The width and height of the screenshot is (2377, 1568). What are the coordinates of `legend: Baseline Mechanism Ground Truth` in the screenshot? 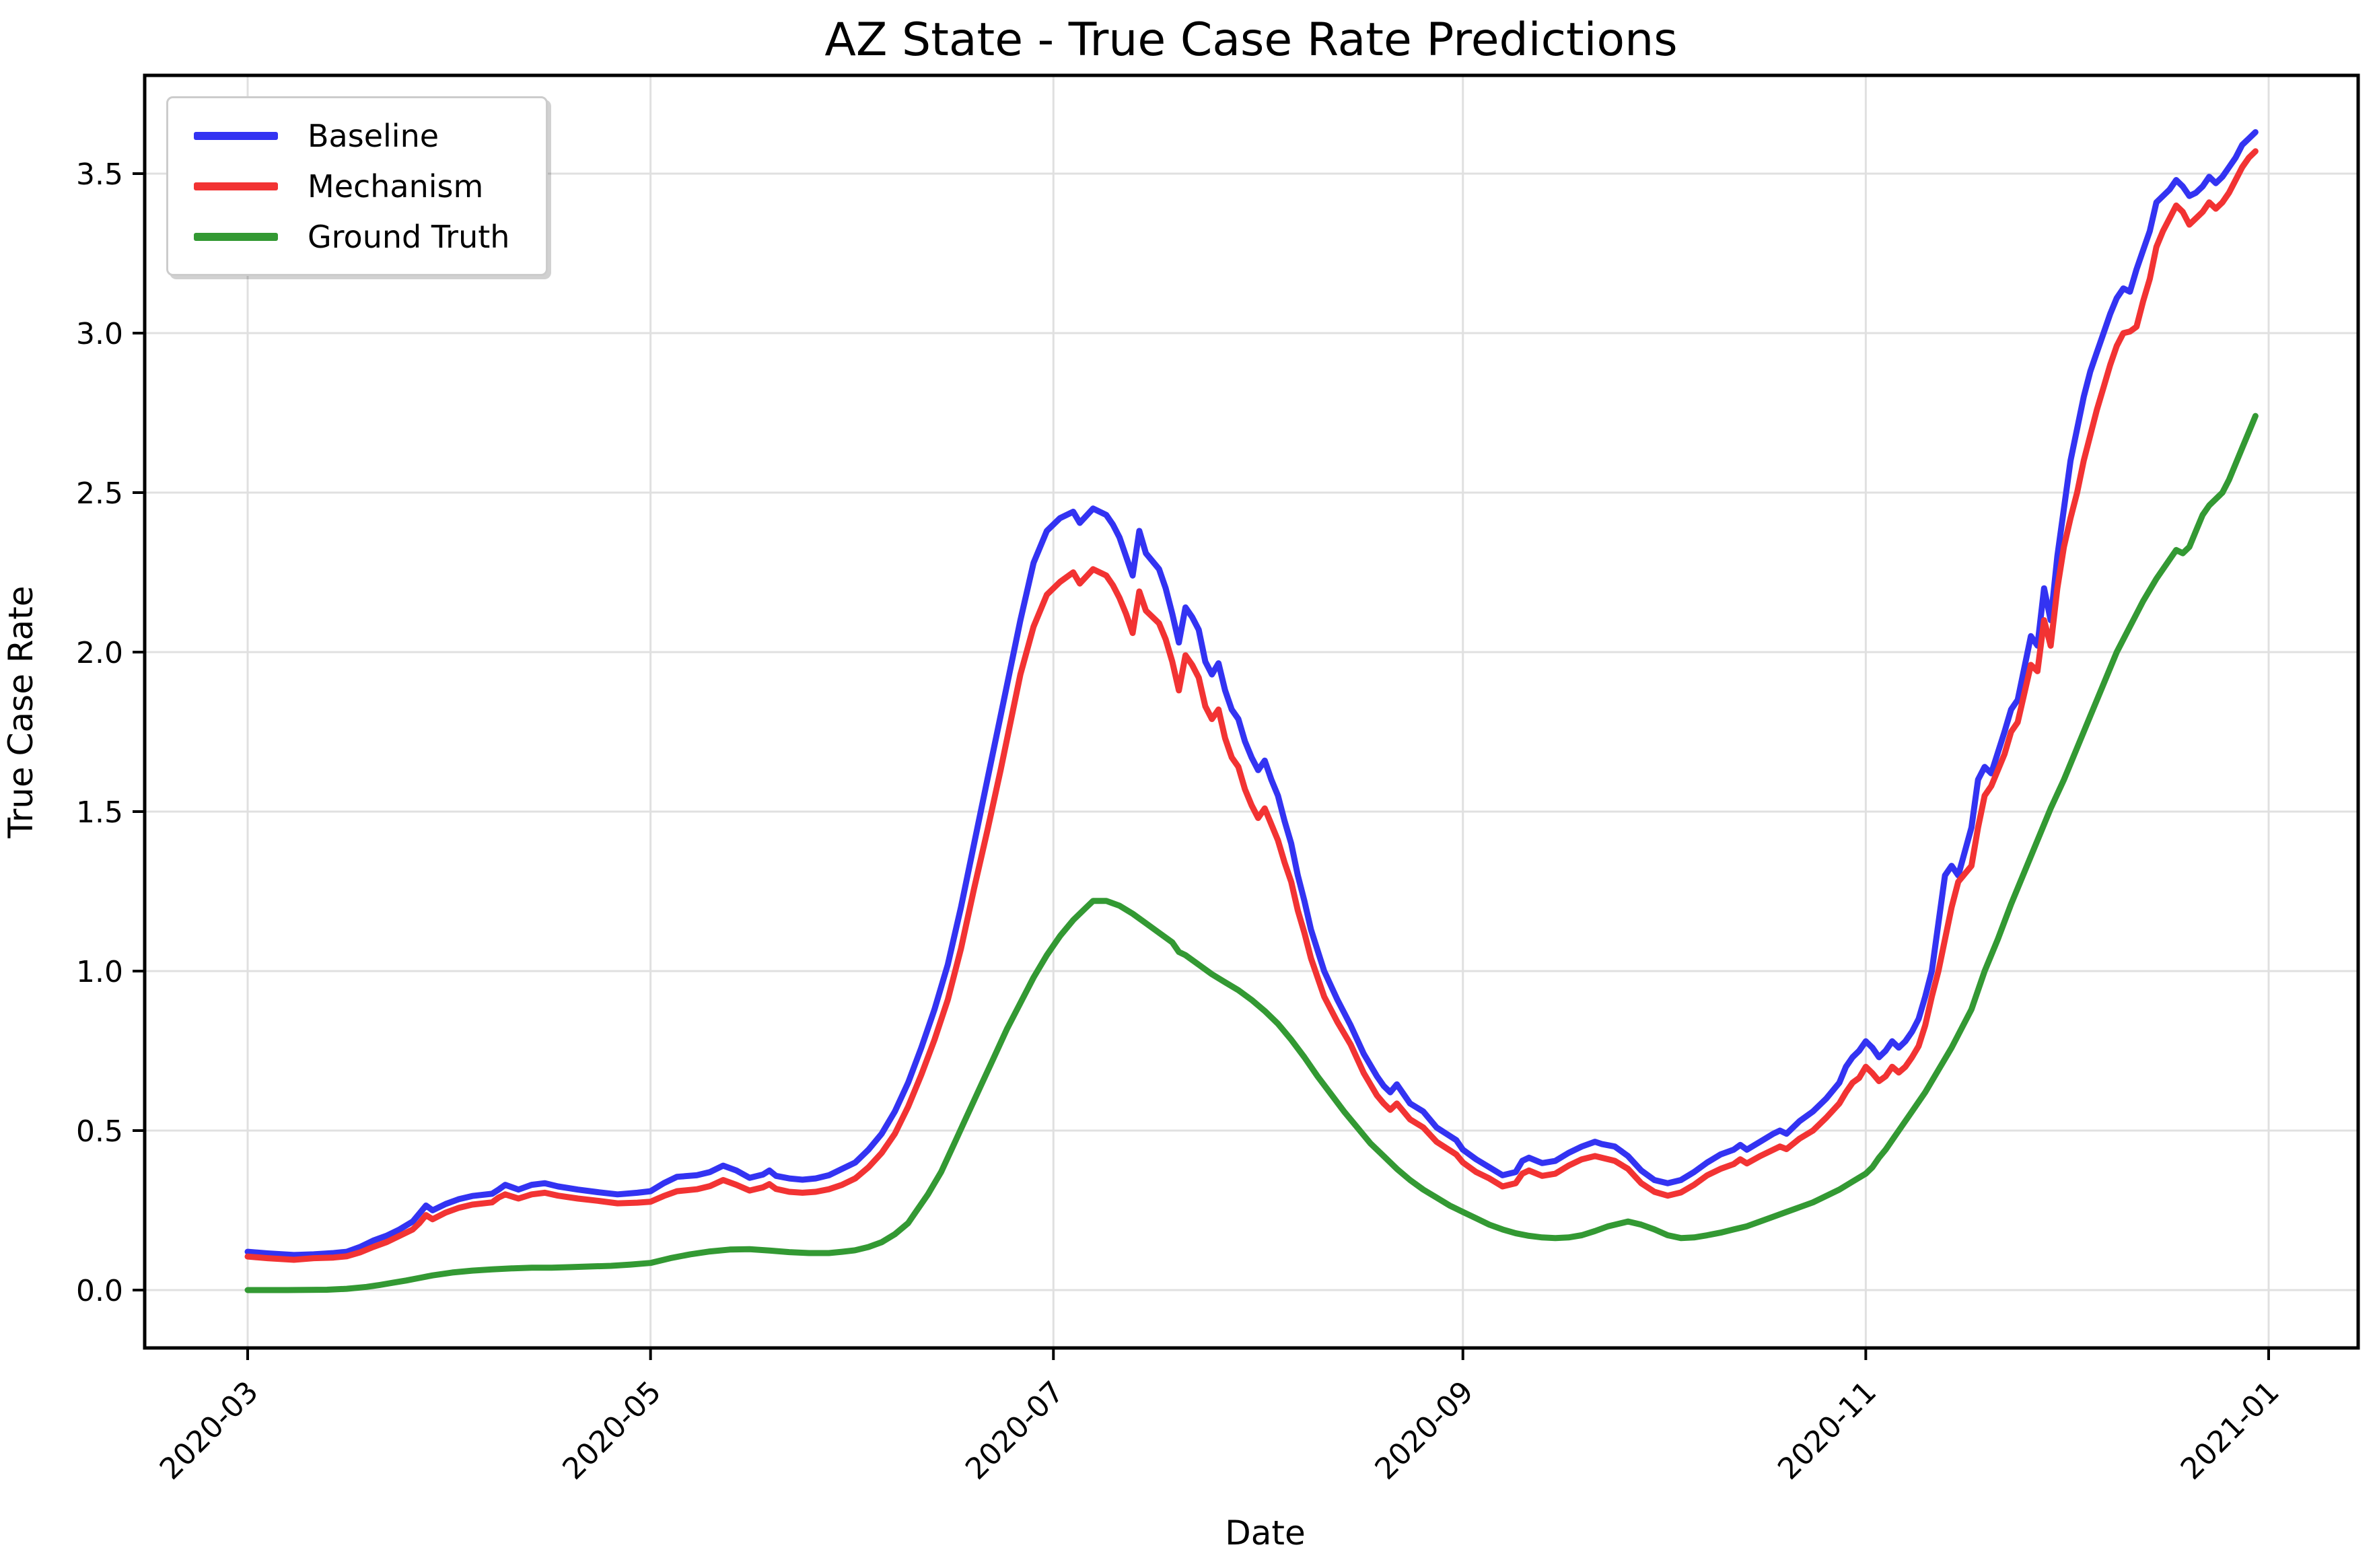 It's located at (357, 186).